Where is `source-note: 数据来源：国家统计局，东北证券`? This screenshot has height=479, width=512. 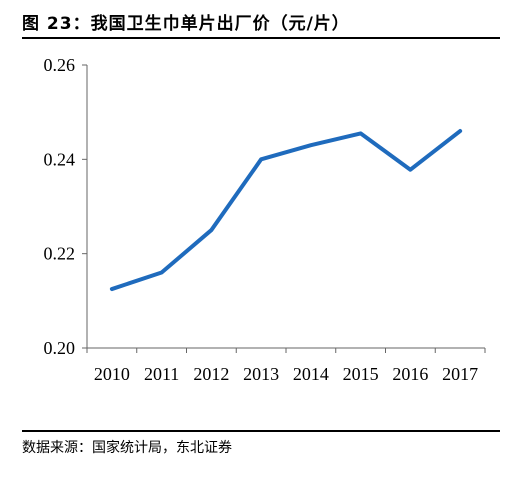 source-note: 数据来源：国家统计局，东北证券 is located at coordinates (127, 448).